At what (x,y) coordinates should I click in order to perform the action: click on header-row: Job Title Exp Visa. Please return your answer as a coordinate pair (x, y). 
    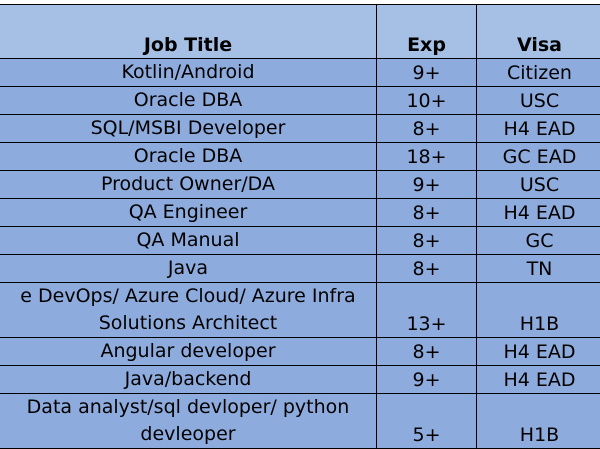
    Looking at the image, I should click on (300, 32).